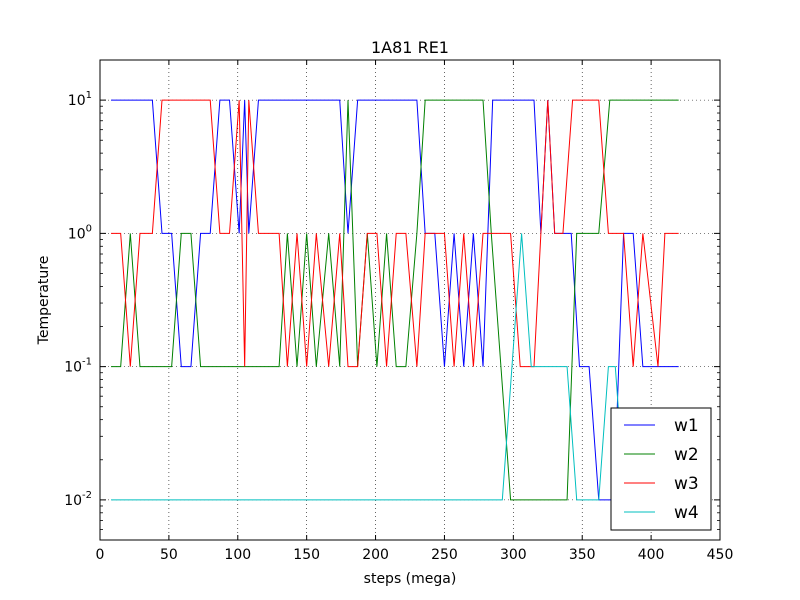 This screenshot has height=600, width=800. What do you see at coordinates (80, 232) in the screenshot?
I see `y-tick-label: 10⁰` at bounding box center [80, 232].